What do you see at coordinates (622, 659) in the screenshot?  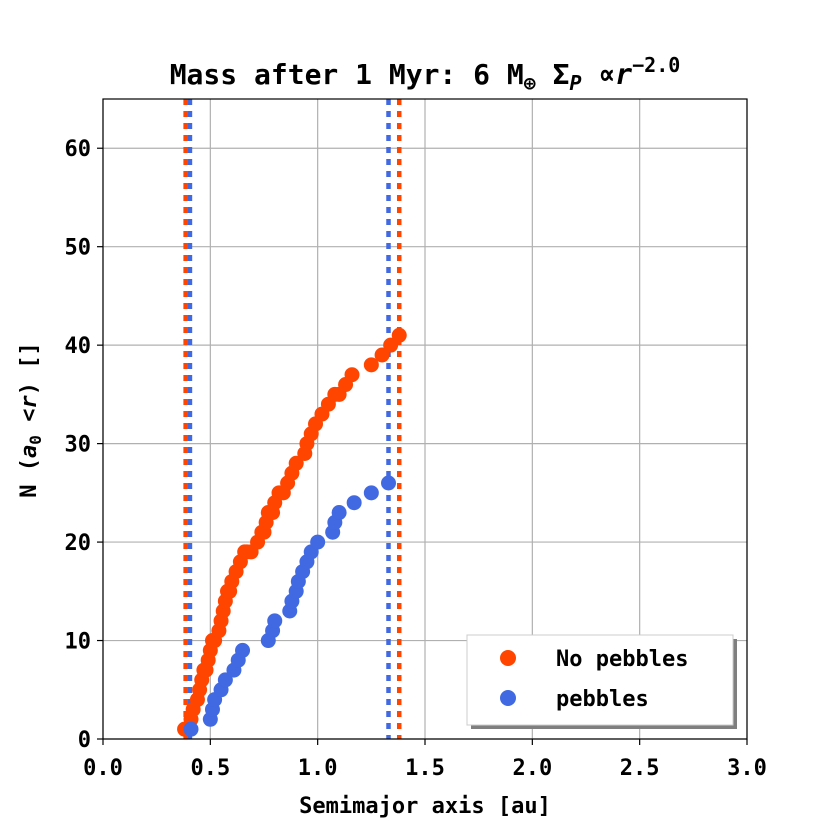 I see `legend-label-no-pebbles: No pebbles` at bounding box center [622, 659].